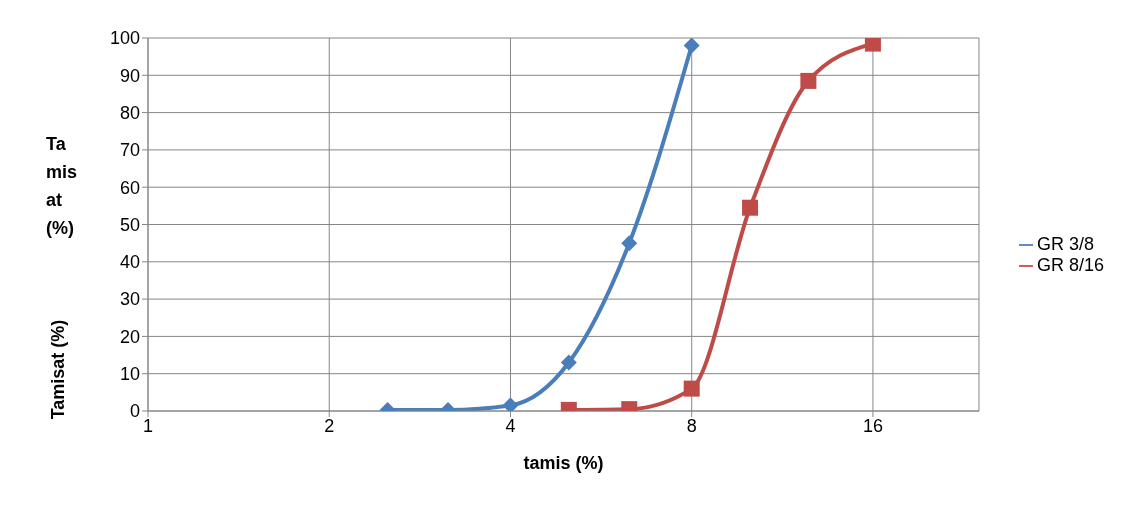 The image size is (1142, 509). Describe the element at coordinates (129, 150) in the screenshot. I see `y-tick-label: 70` at that location.